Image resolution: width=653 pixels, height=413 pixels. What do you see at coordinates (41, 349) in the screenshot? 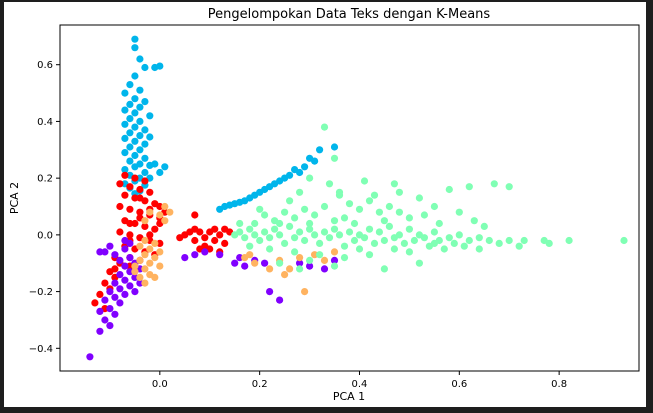
I see `y-tick-label: −0.4` at bounding box center [41, 349].